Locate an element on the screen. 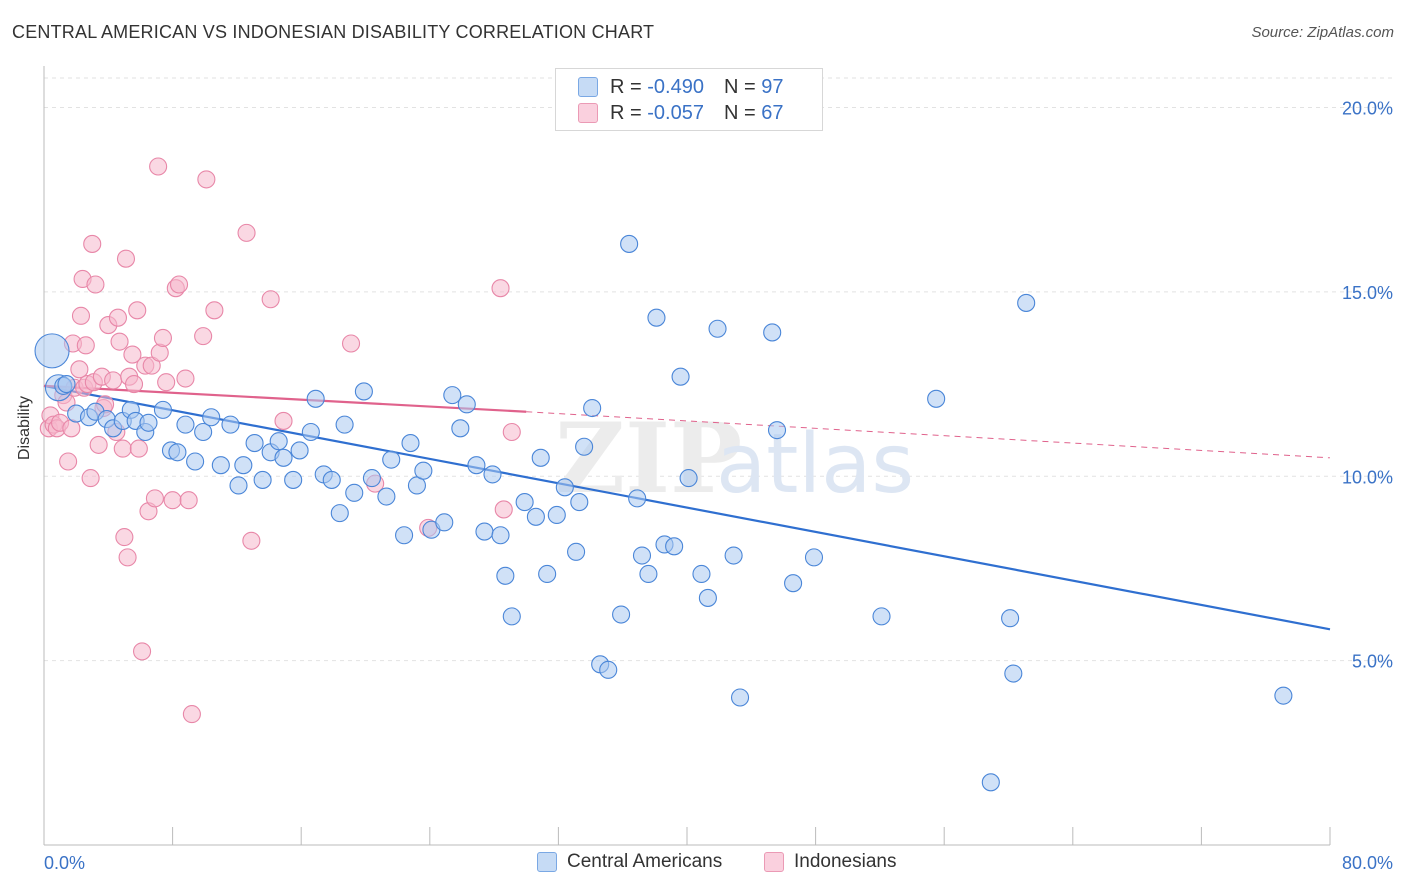  legend-item-indonesians: Indonesians is located at coordinates (830, 862).